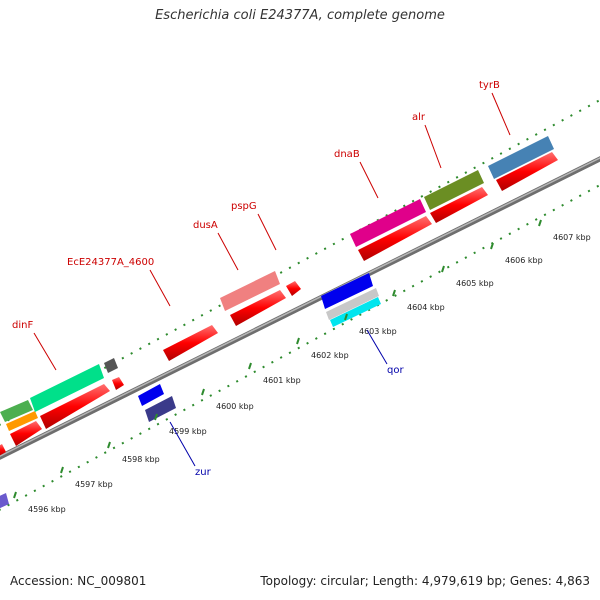  Describe the element at coordinates (151, 395) in the screenshot. I see `feature-zur-block` at that location.